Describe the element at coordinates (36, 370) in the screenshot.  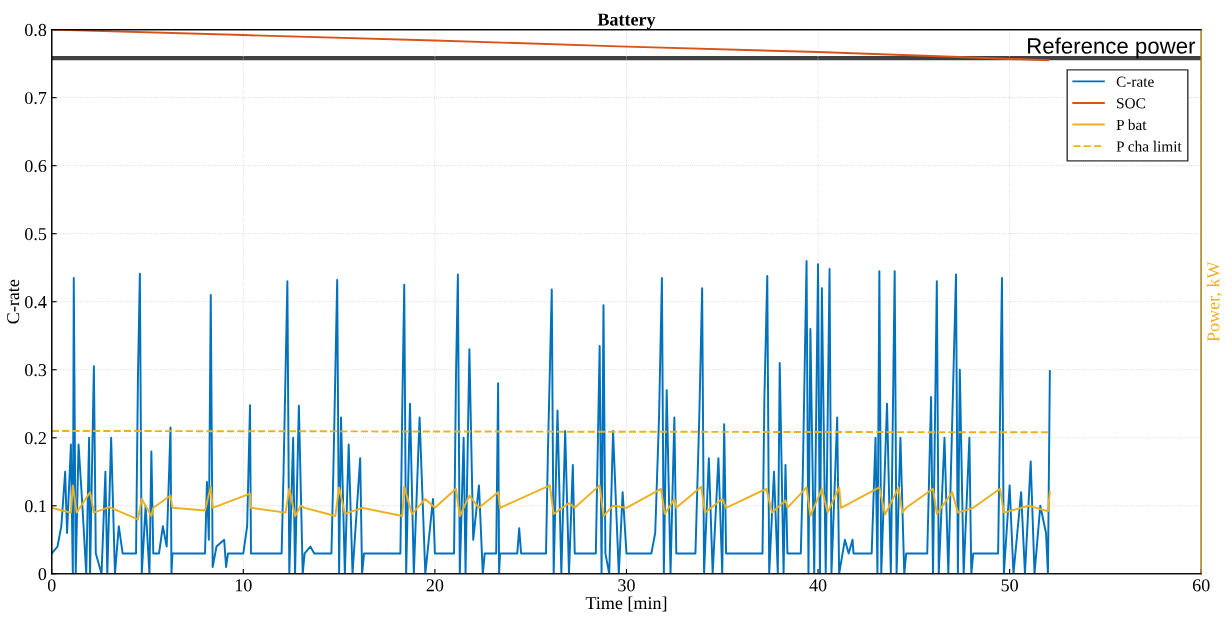
I see `y-tick-label: 0.3` at that location.